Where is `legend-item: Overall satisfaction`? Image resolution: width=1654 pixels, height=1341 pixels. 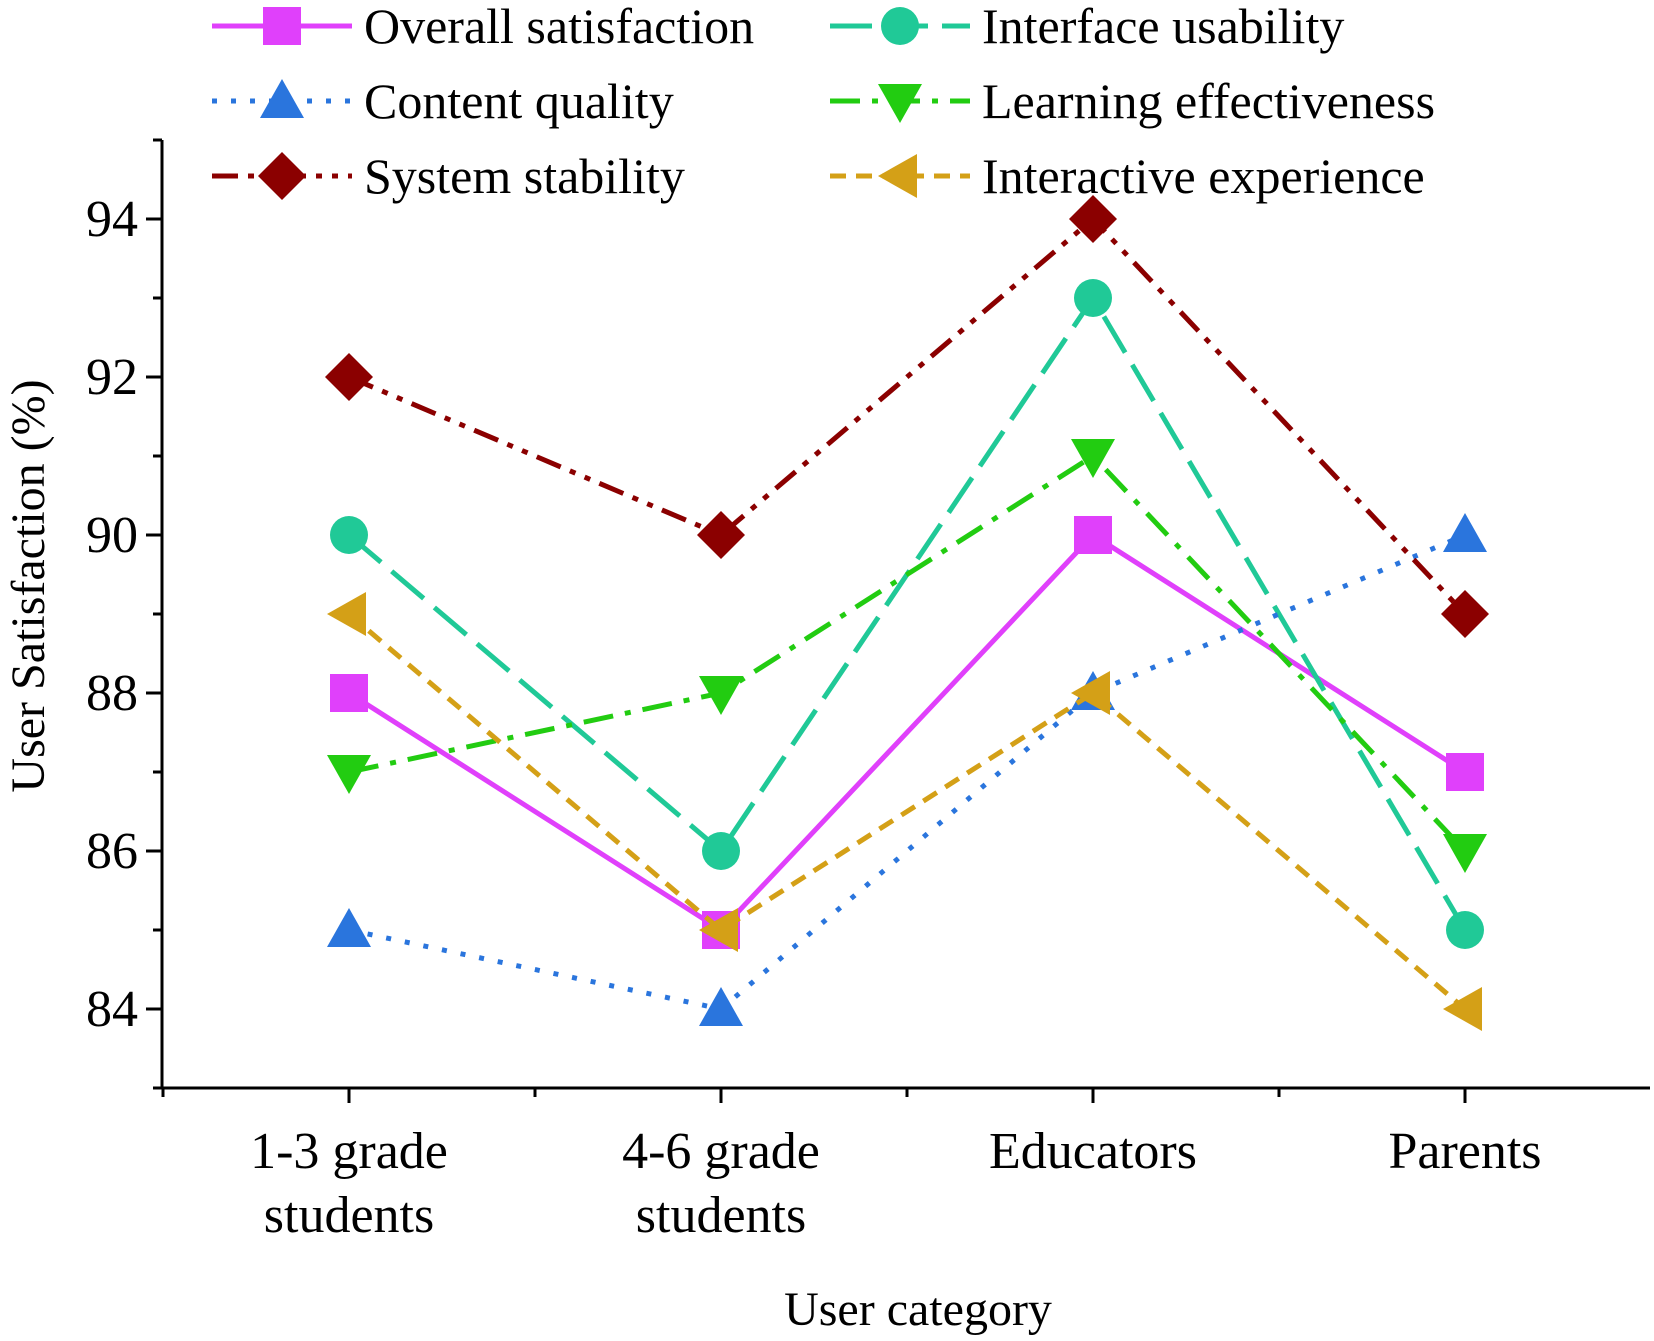
legend-item: Overall satisfaction is located at coordinates (483, 27).